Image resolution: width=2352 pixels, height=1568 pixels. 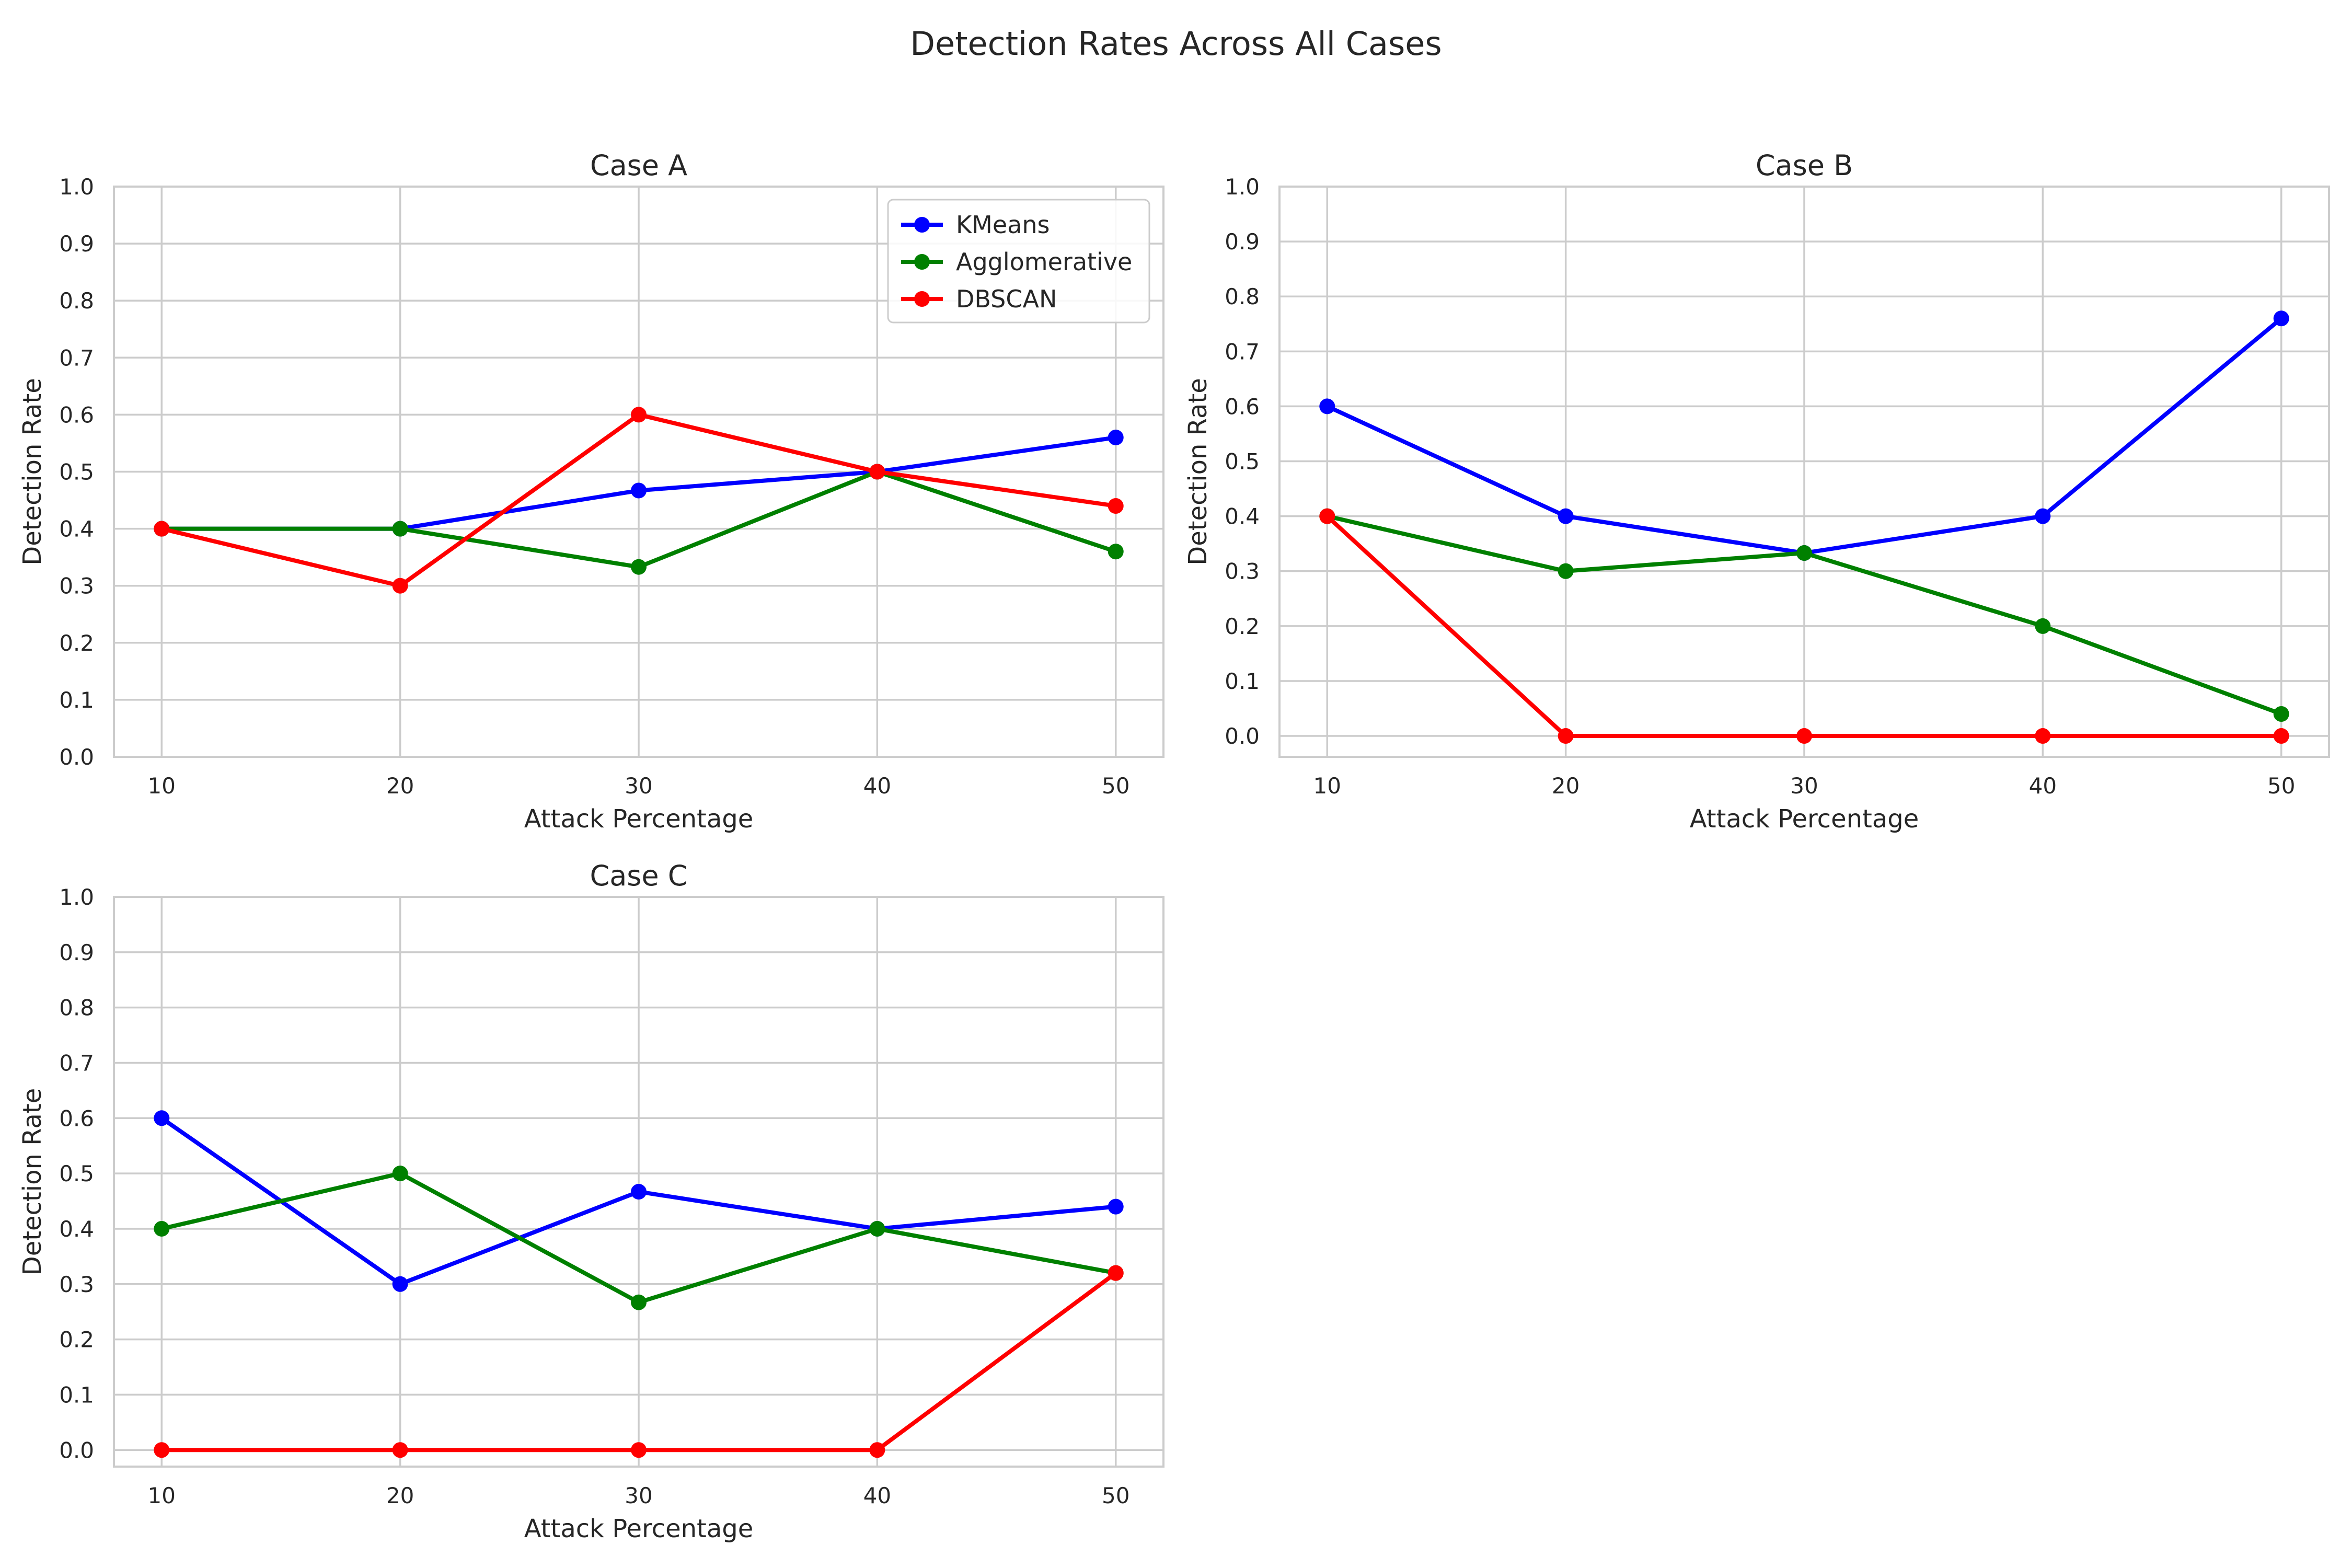 What do you see at coordinates (638, 165) in the screenshot?
I see `subplot-title: Case A` at bounding box center [638, 165].